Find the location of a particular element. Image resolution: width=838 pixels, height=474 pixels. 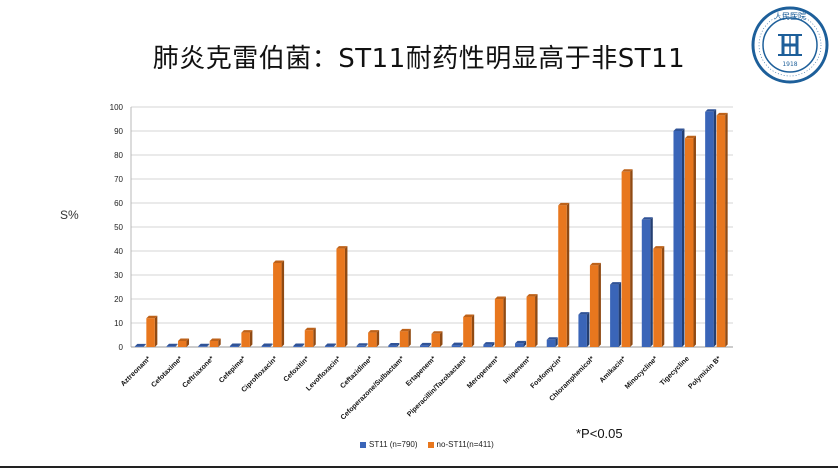

x-tick-label: Piperacillin/Tazobactam* is located at coordinates (437, 386).